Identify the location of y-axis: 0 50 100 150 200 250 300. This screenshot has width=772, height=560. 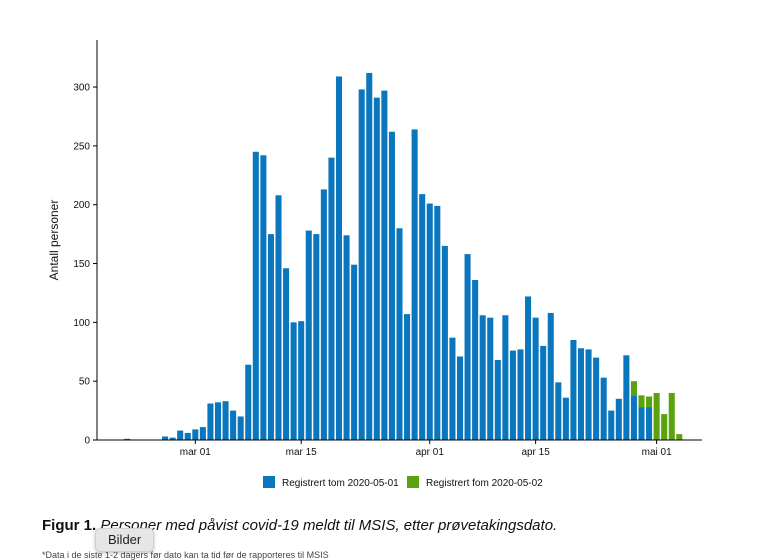
(85, 243).